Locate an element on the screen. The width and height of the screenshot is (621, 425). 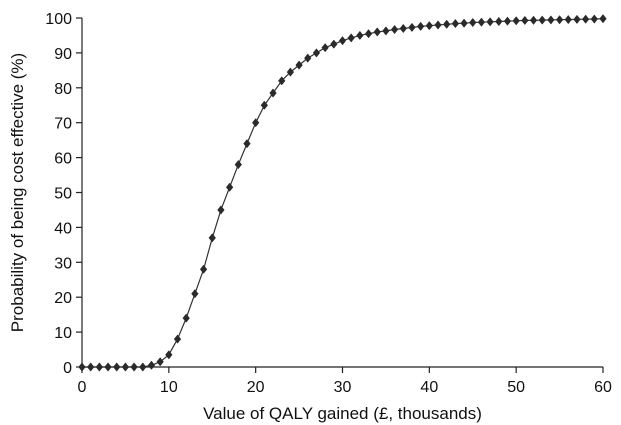
y-tick-label: 20 is located at coordinates (63, 298).